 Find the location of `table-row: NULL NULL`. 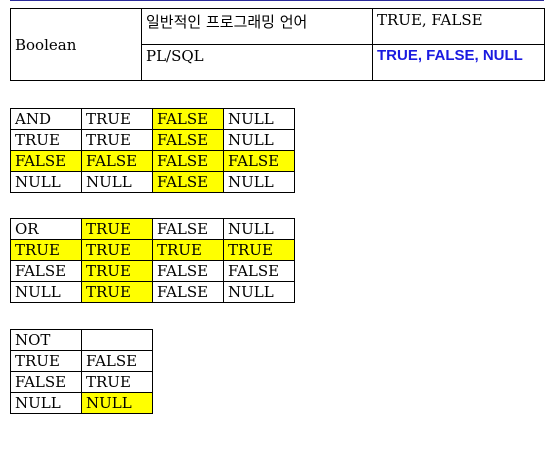

table-row: NULL NULL is located at coordinates (81, 403).